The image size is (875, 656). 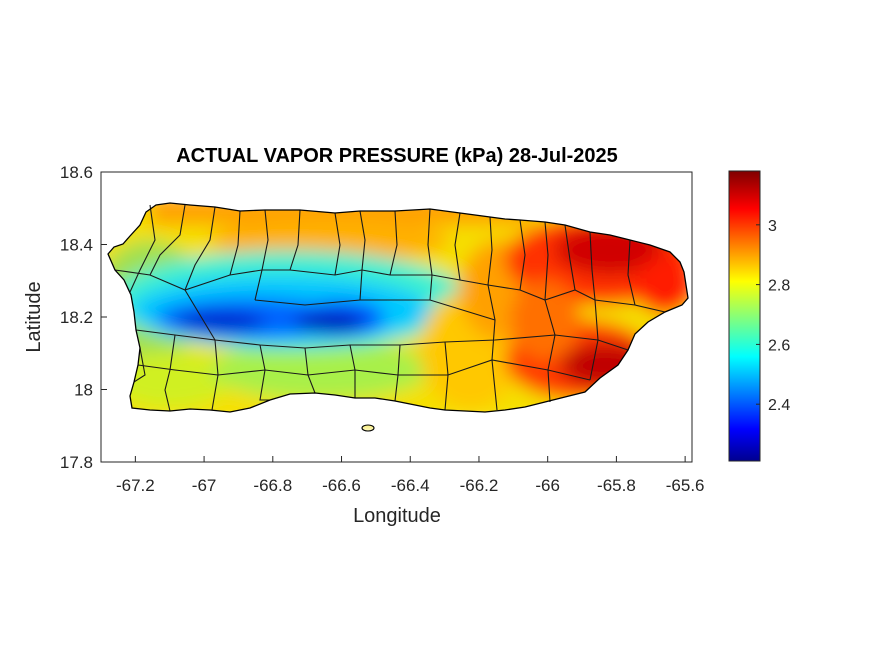 What do you see at coordinates (368, 428) in the screenshot?
I see `caja-de-muertos-island` at bounding box center [368, 428].